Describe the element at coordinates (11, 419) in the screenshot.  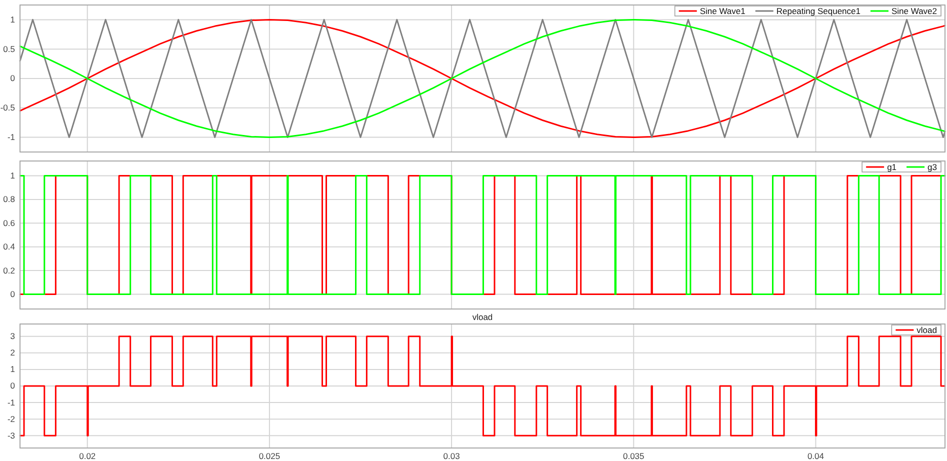
I see `y-tick-label: -2` at that location.